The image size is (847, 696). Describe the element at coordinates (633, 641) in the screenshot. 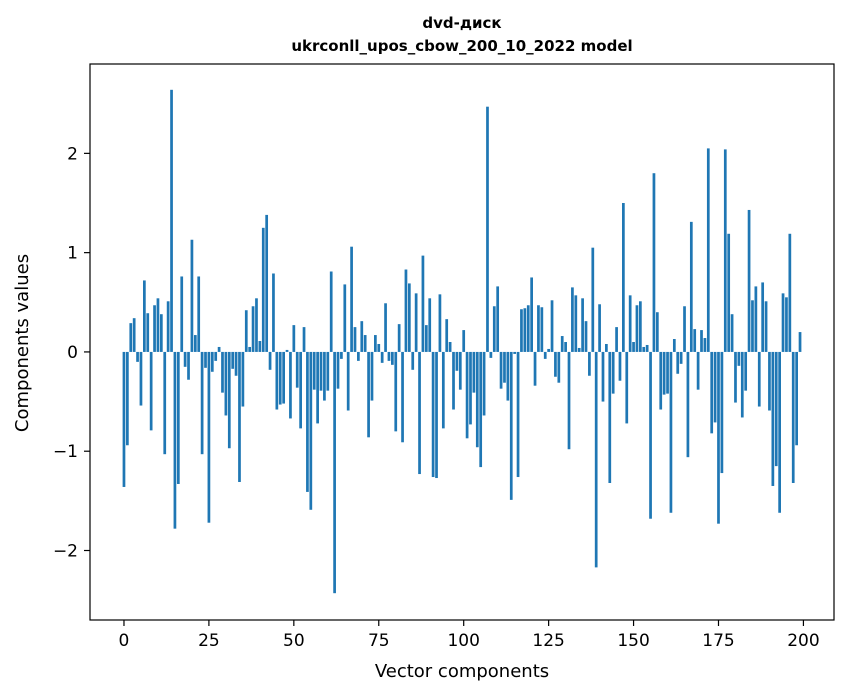

I see `x-tick-label: 150` at that location.